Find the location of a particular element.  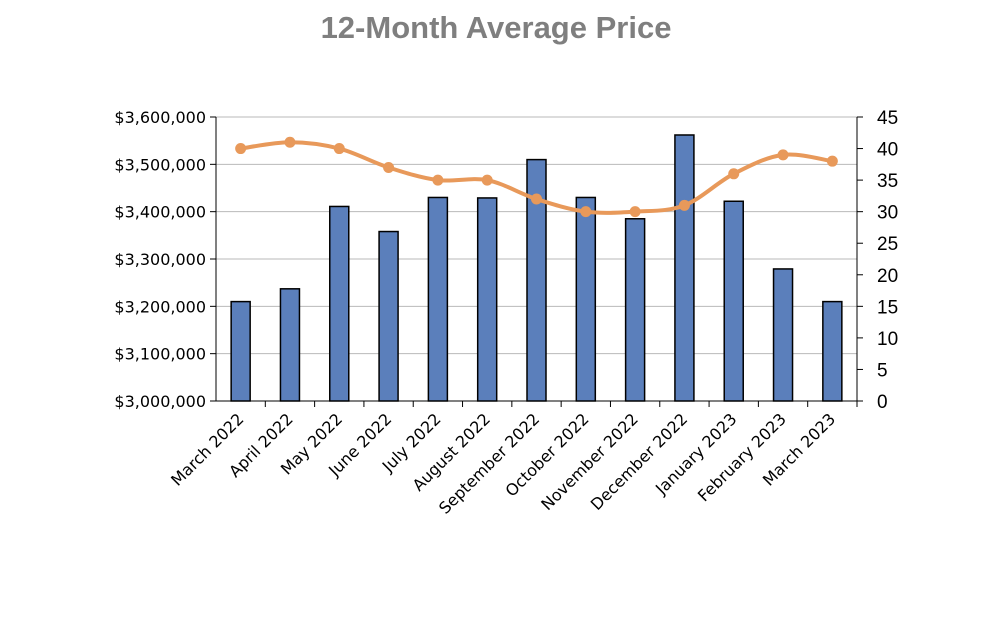

x-tick-label: February 2023 is located at coordinates (742, 457).